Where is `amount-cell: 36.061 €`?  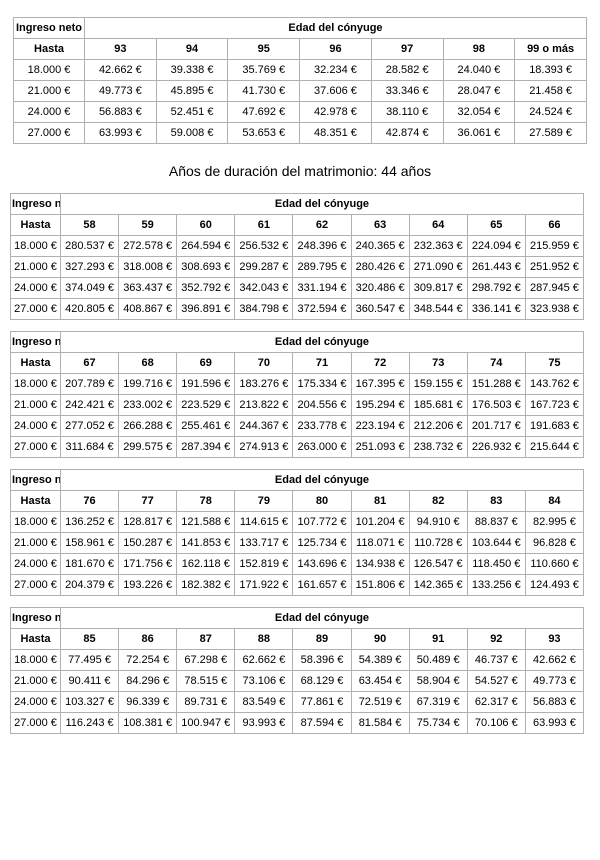
amount-cell: 36.061 € is located at coordinates (479, 133).